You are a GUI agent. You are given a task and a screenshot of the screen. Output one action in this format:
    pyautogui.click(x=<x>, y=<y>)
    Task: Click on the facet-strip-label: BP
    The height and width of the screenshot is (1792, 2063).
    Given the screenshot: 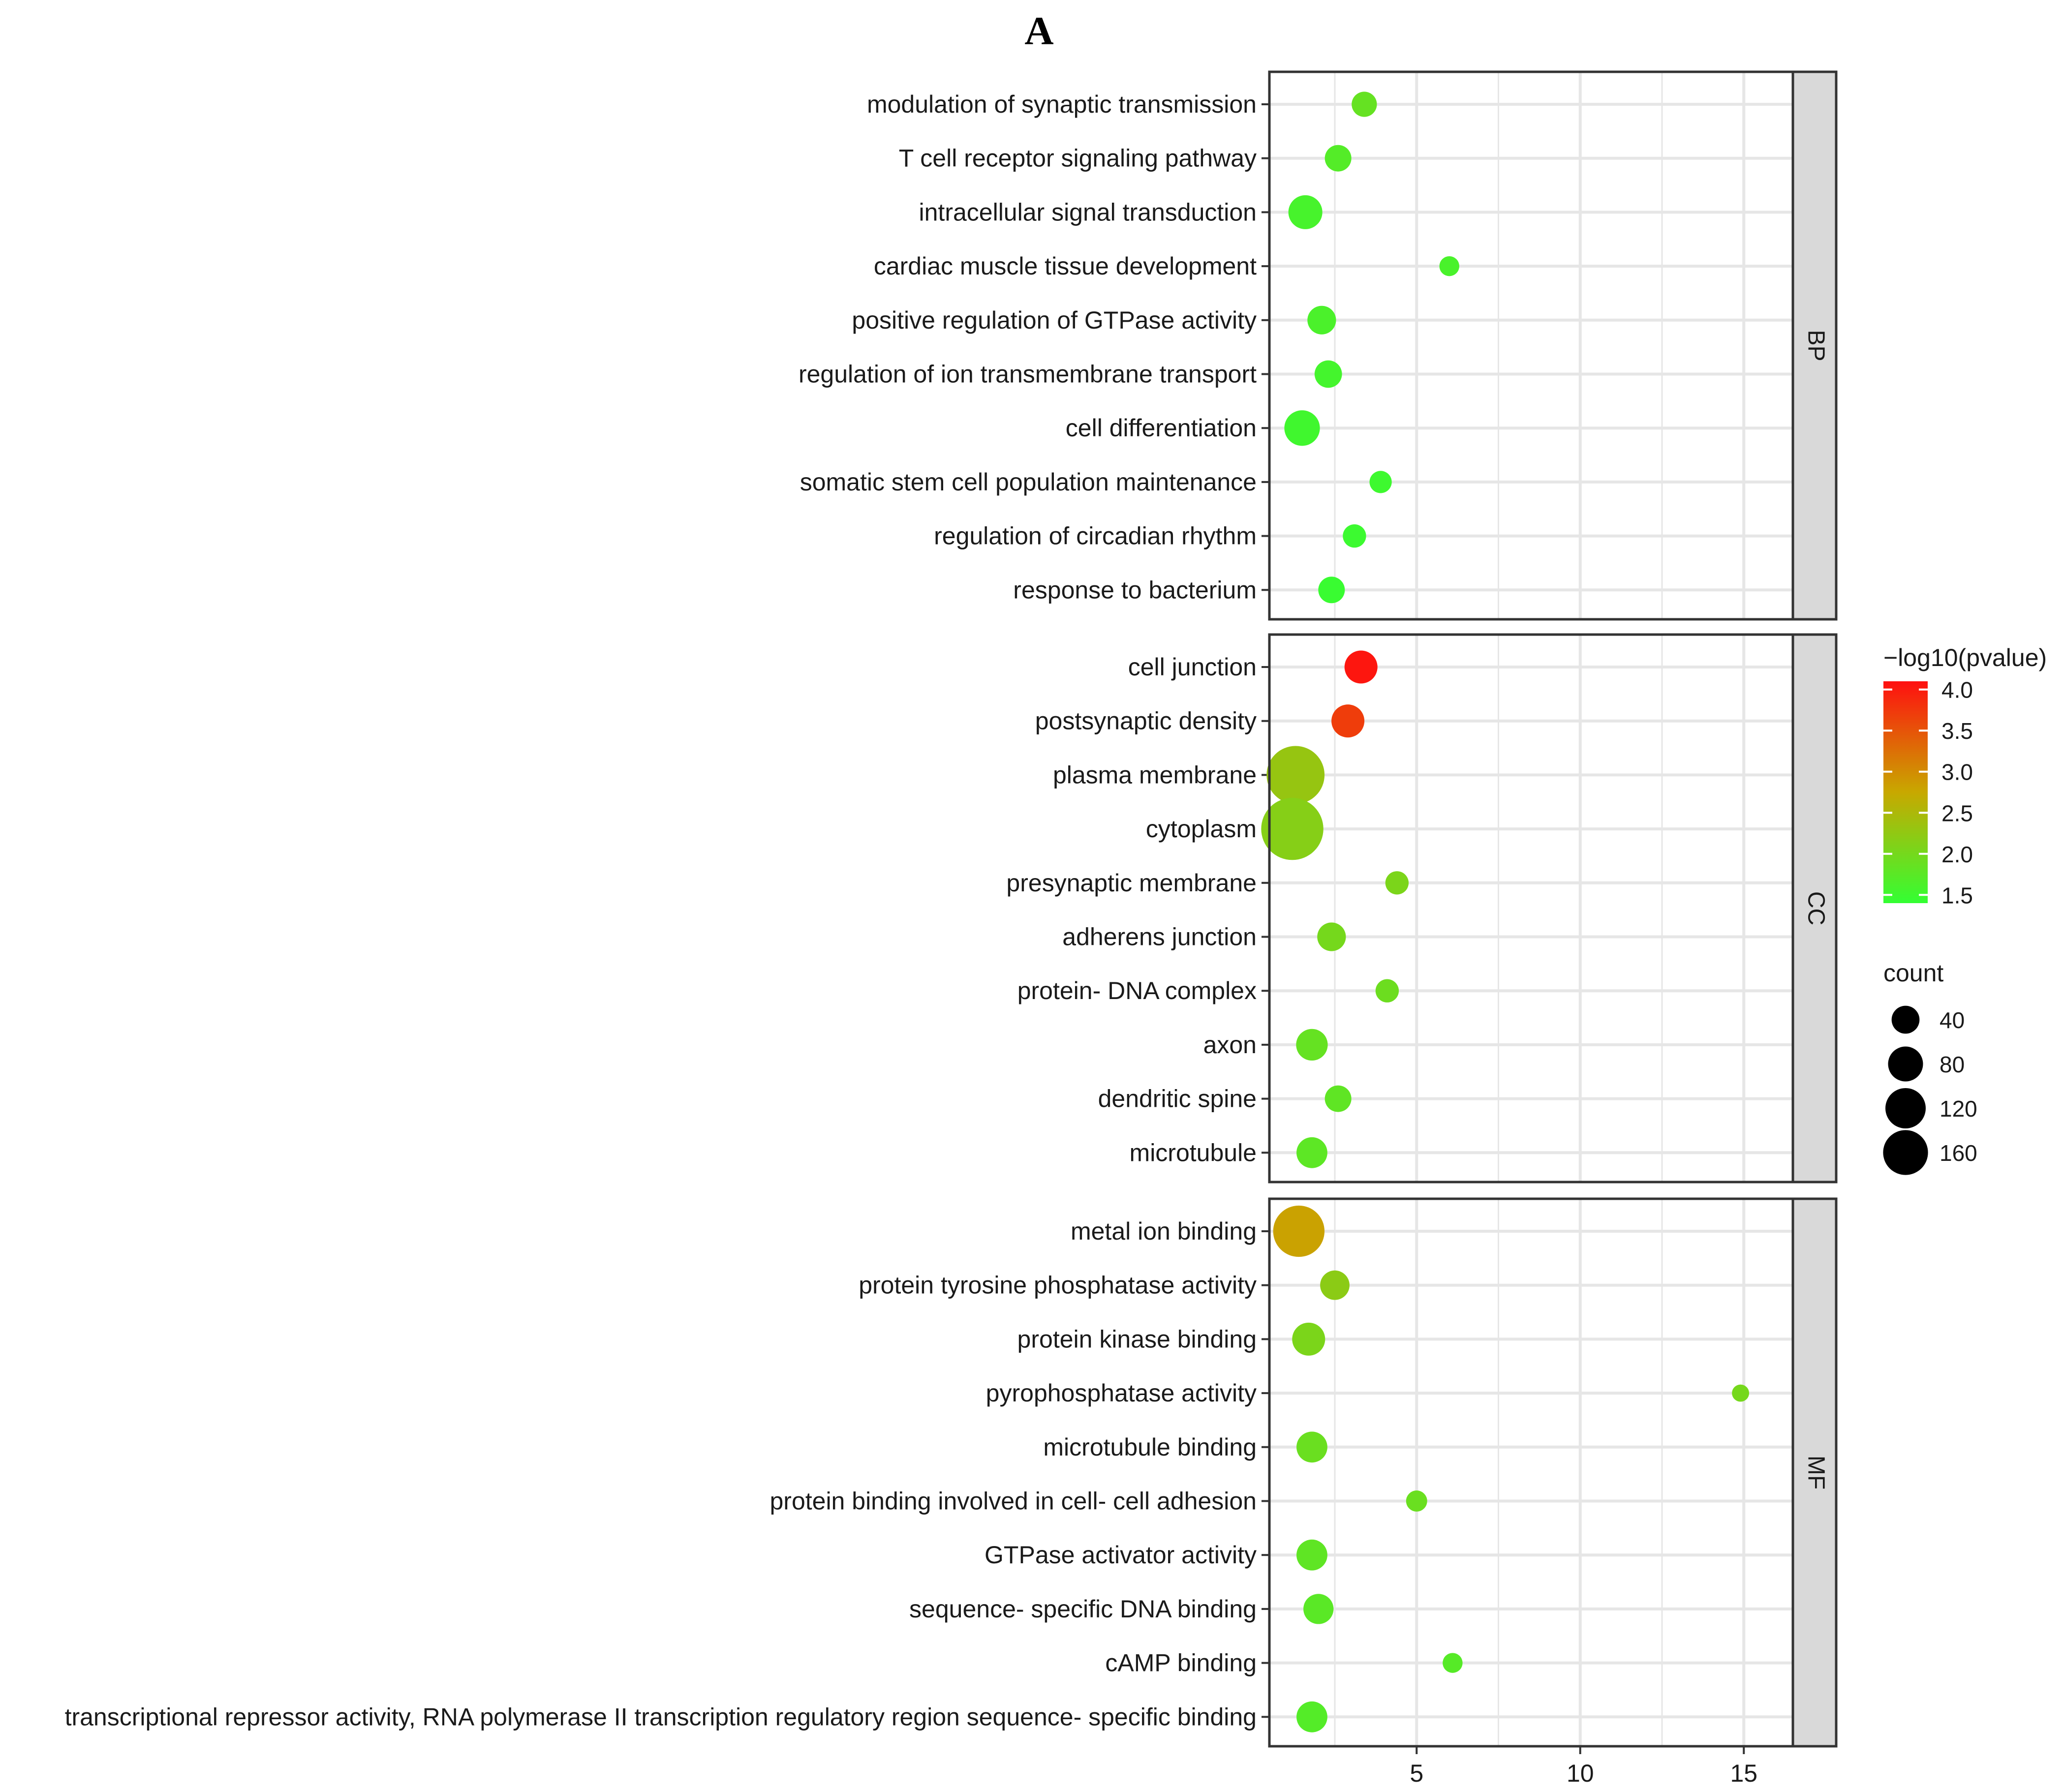 What is the action you would take?
    pyautogui.click(x=1816, y=345)
    